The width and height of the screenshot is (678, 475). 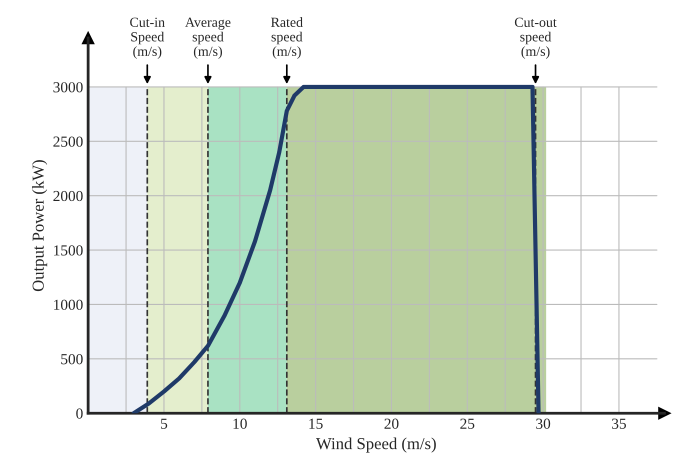 What do you see at coordinates (619, 423) in the screenshot?
I see `x-tick-label: 35` at bounding box center [619, 423].